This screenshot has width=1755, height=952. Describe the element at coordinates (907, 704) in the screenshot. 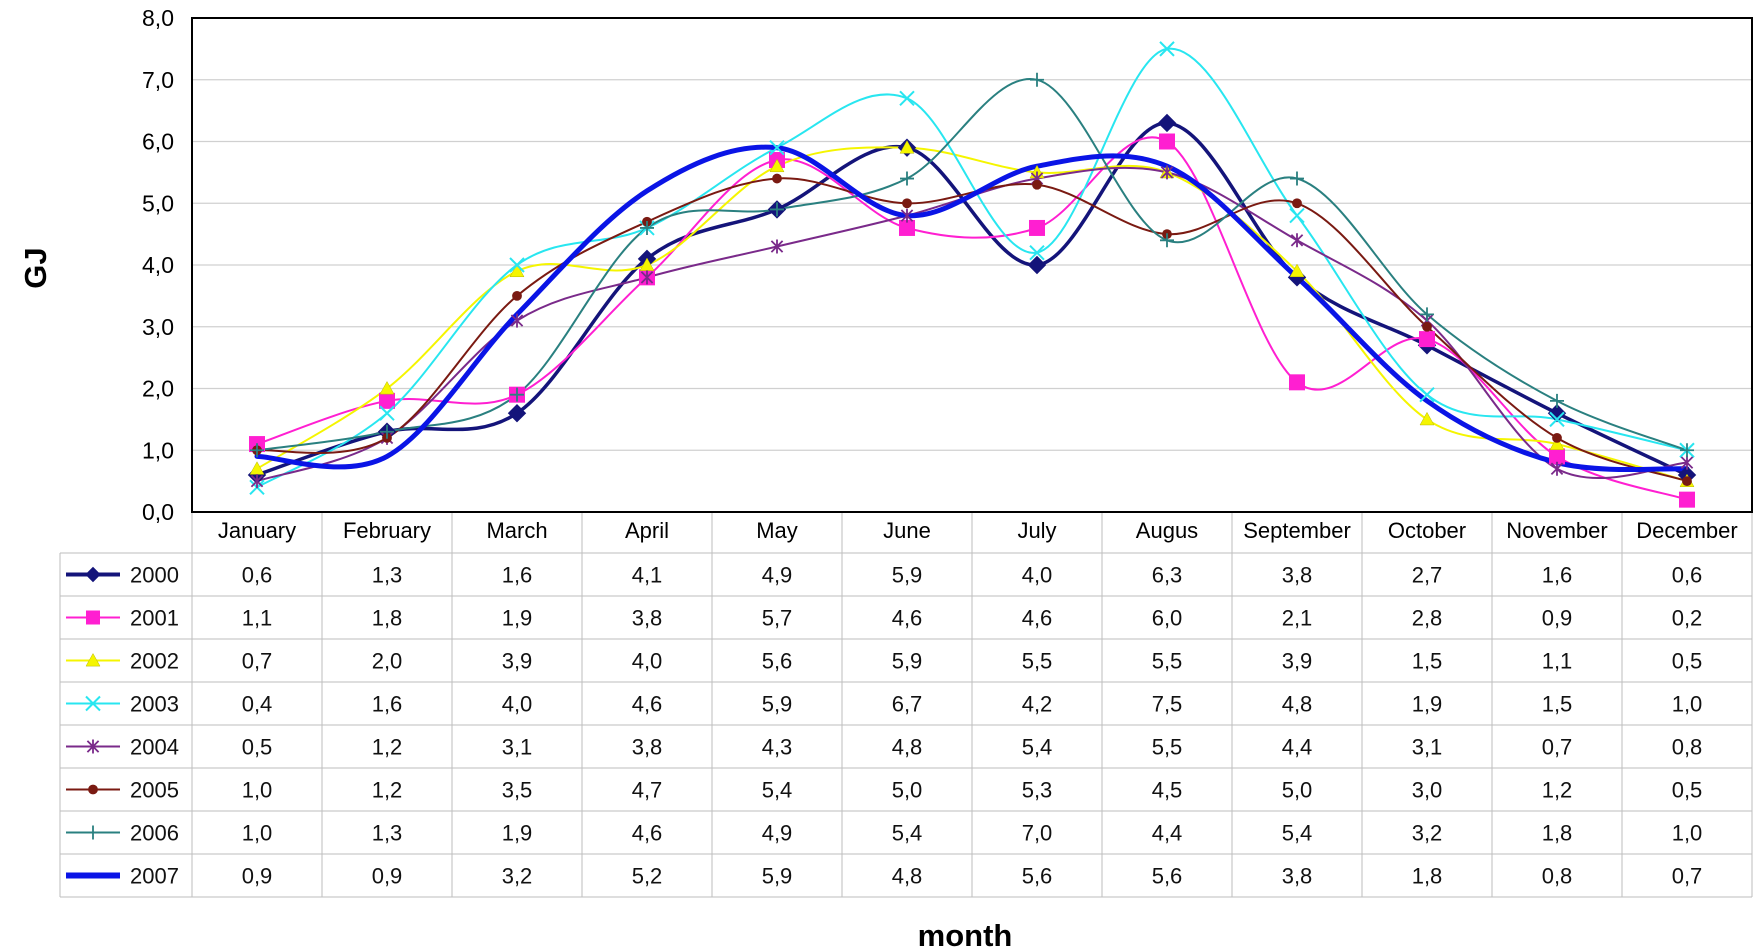

I see `table-cell: 6,7` at that location.